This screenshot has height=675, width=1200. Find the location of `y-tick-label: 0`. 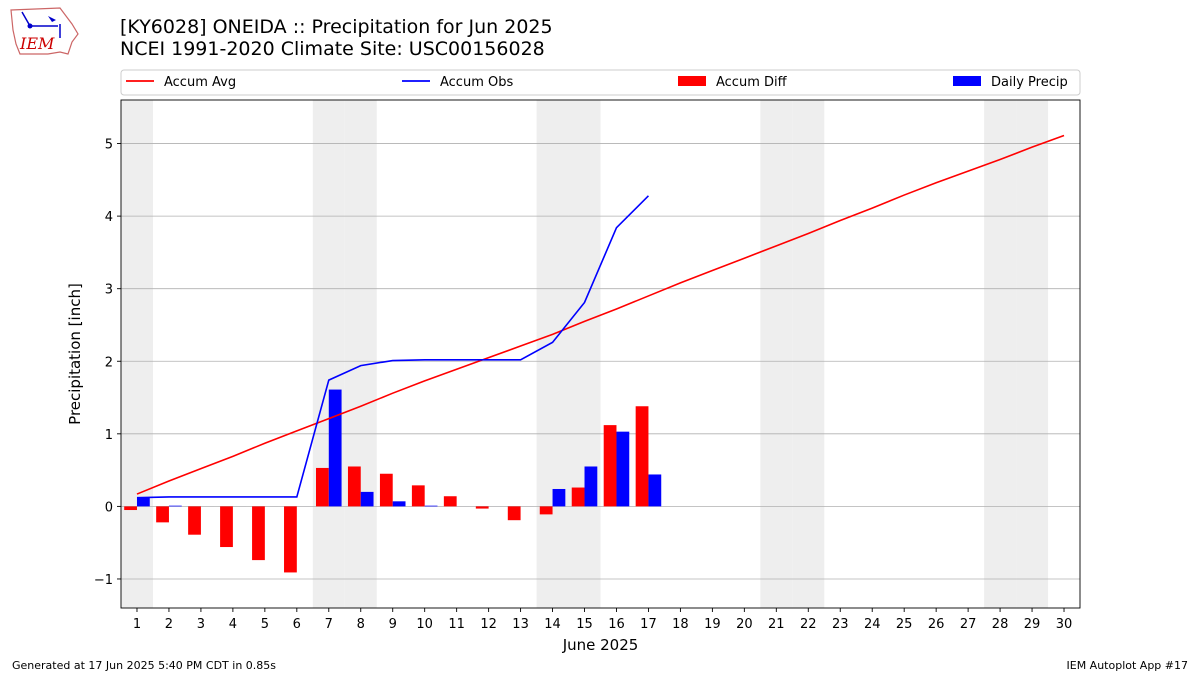

y-tick-label: 0 is located at coordinates (109, 507).